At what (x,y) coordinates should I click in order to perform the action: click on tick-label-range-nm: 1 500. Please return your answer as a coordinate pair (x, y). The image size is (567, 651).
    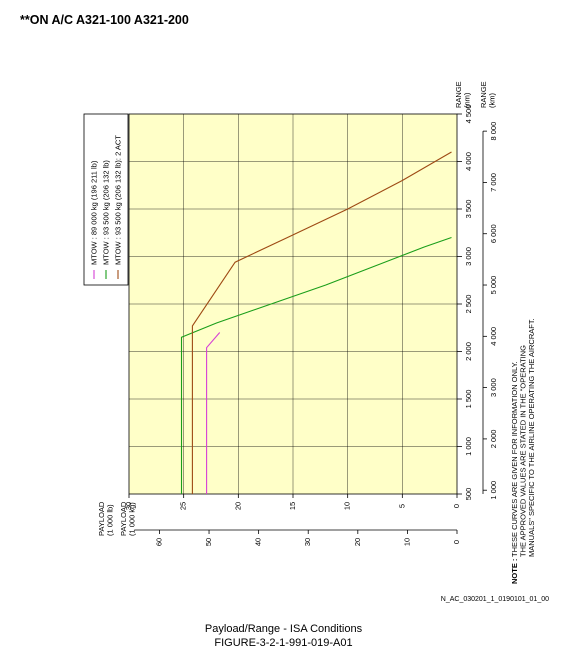
    Looking at the image, I should click on (468, 399).